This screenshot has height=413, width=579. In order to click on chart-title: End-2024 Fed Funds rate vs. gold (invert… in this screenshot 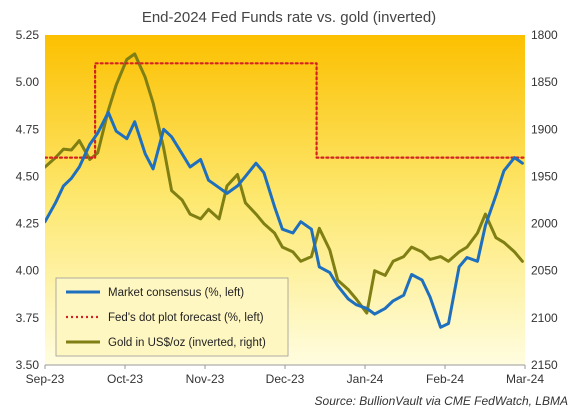, I will do `click(289, 17)`.